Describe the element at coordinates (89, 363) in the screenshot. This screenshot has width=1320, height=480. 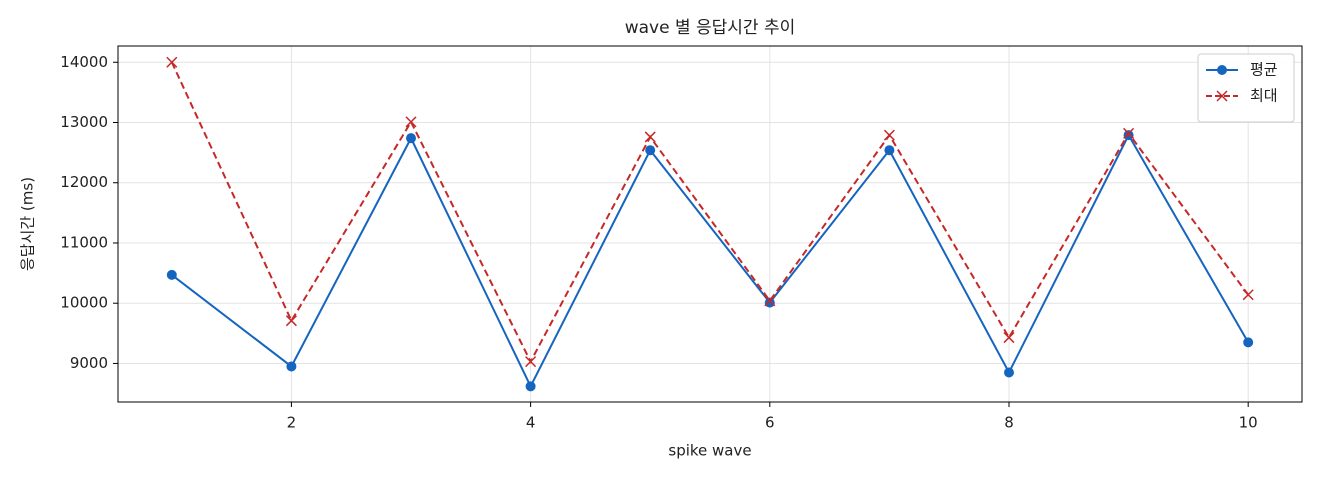
I see `y-tick-label: 9000` at that location.